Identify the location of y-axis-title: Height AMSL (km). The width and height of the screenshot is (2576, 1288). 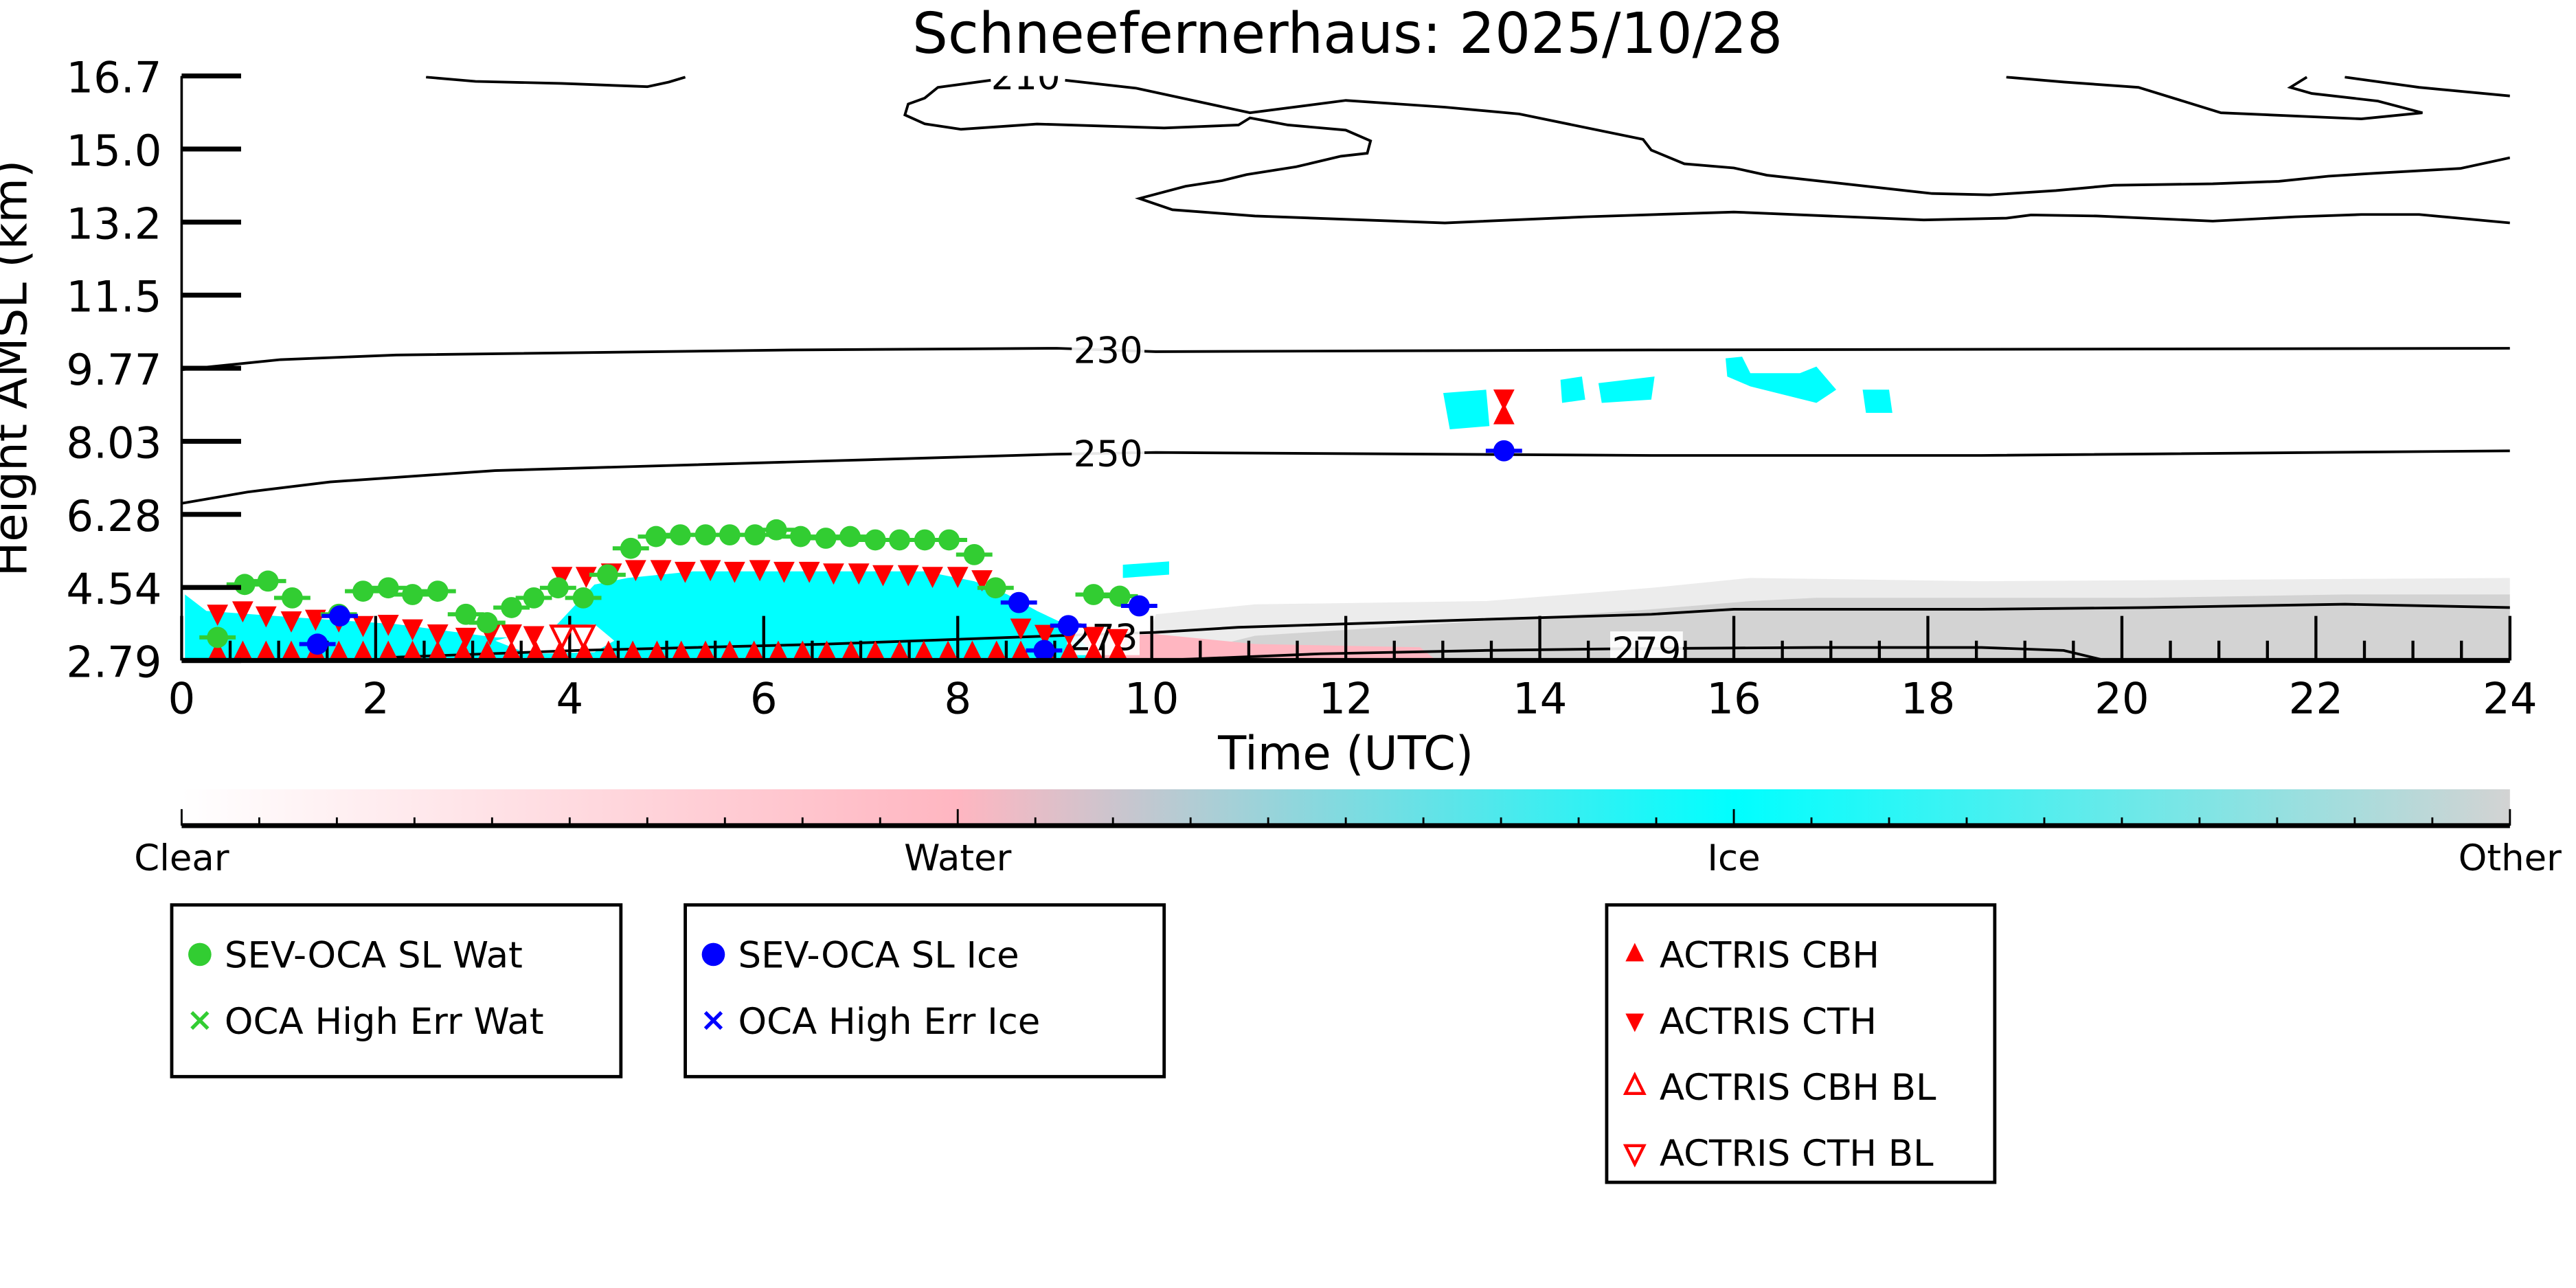
(18, 368).